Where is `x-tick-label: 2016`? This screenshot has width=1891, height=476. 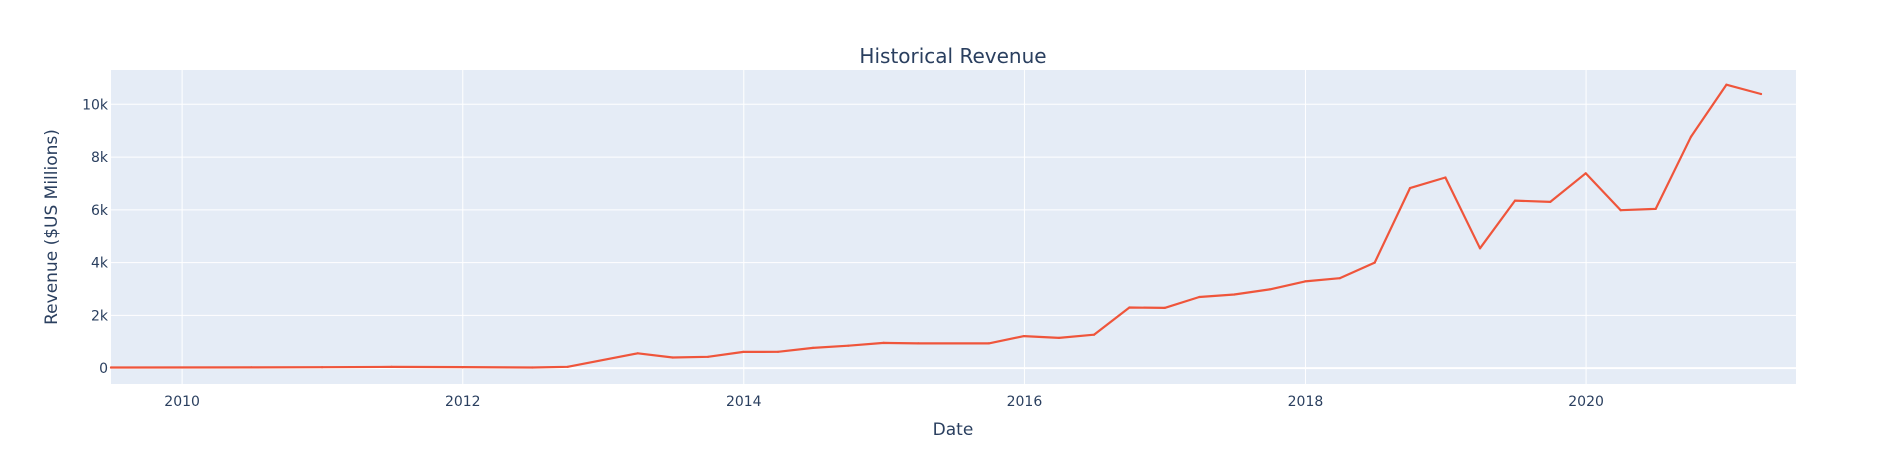
x-tick-label: 2016 is located at coordinates (1025, 402).